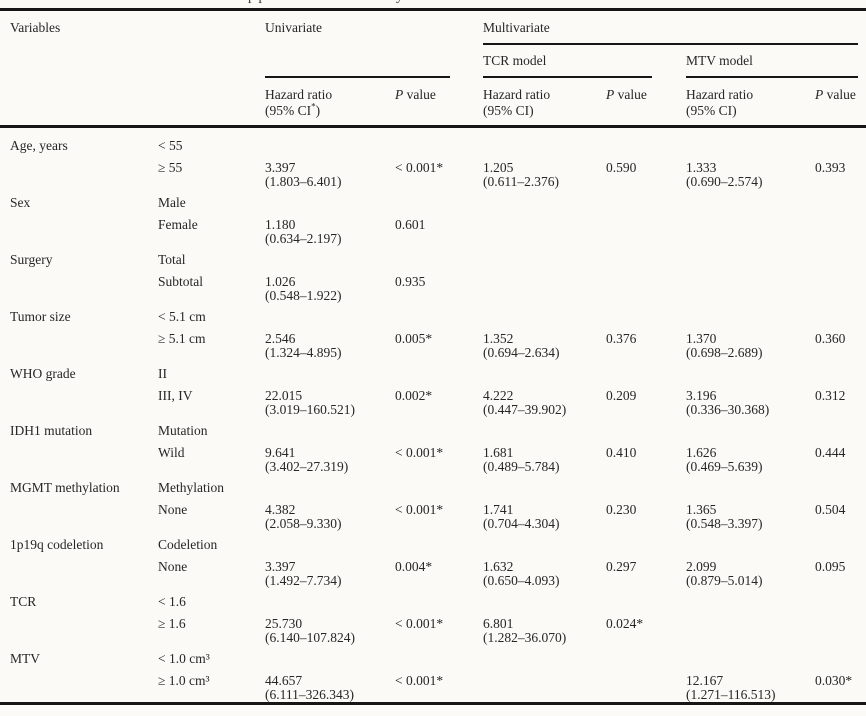 This screenshot has width=866, height=716. I want to click on uni-pvalue-cell: 0.935, so click(410, 281).